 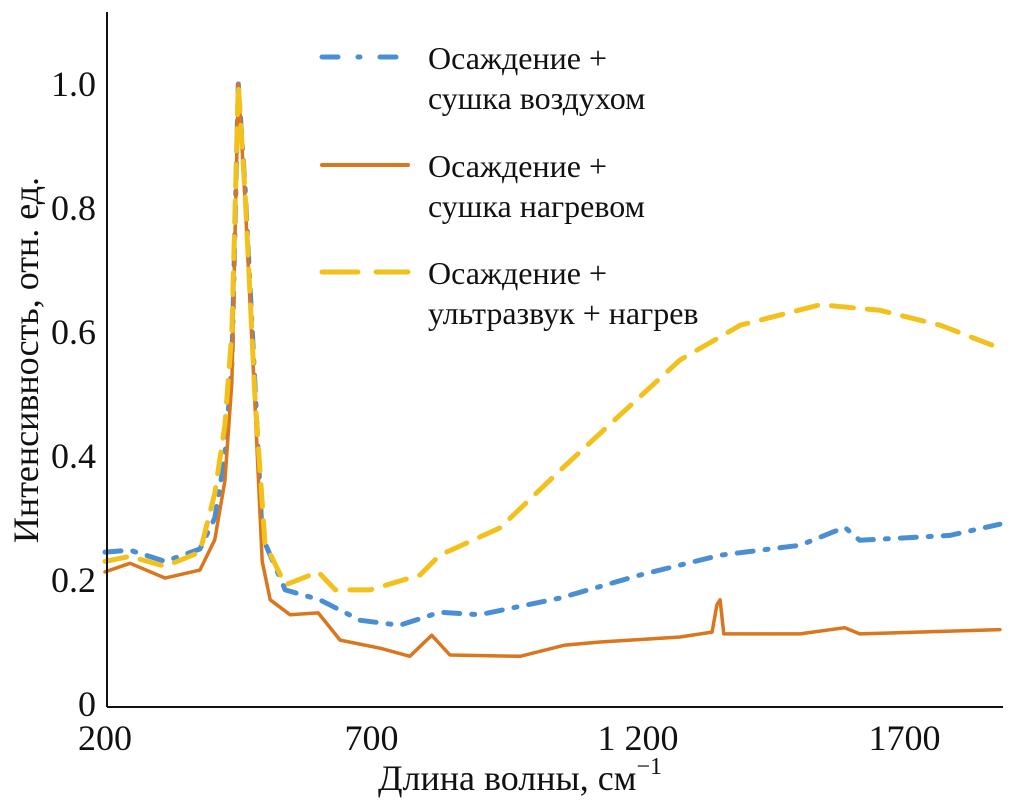 What do you see at coordinates (372, 738) in the screenshot?
I see `x-tick-label: 700` at bounding box center [372, 738].